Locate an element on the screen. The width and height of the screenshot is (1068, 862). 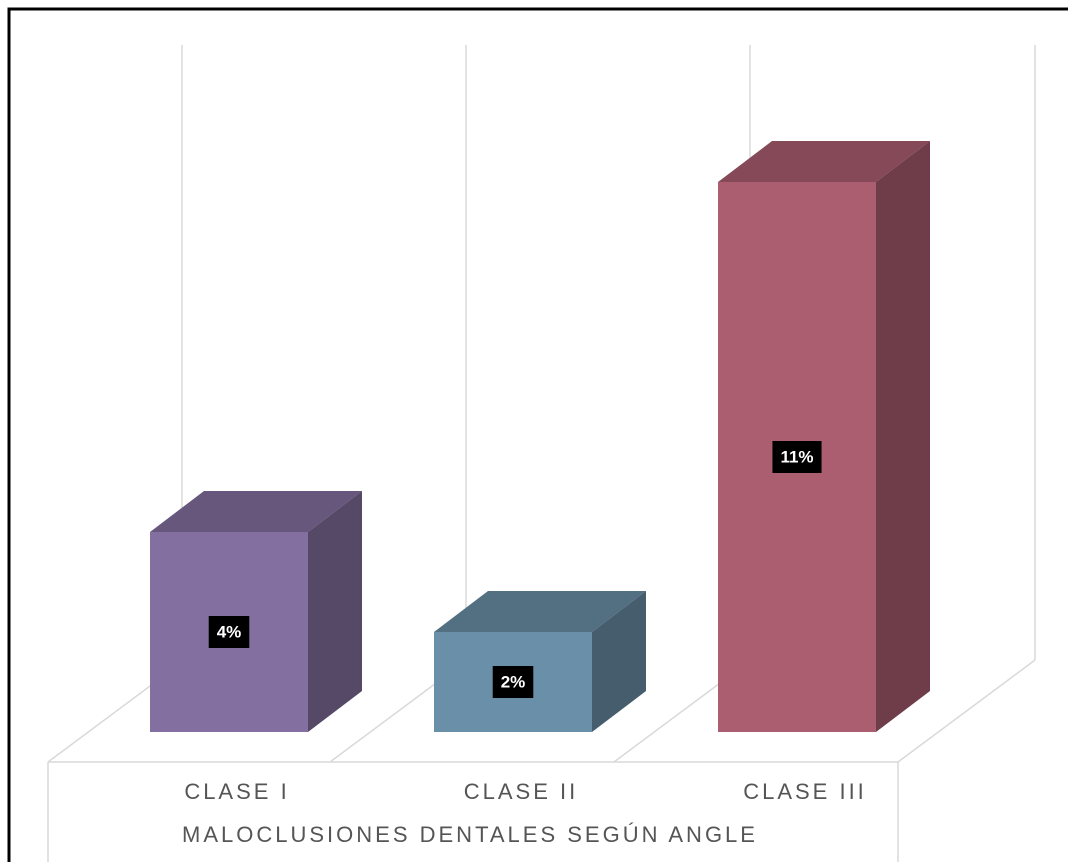
x-tick-label: CLASE II is located at coordinates (521, 791).